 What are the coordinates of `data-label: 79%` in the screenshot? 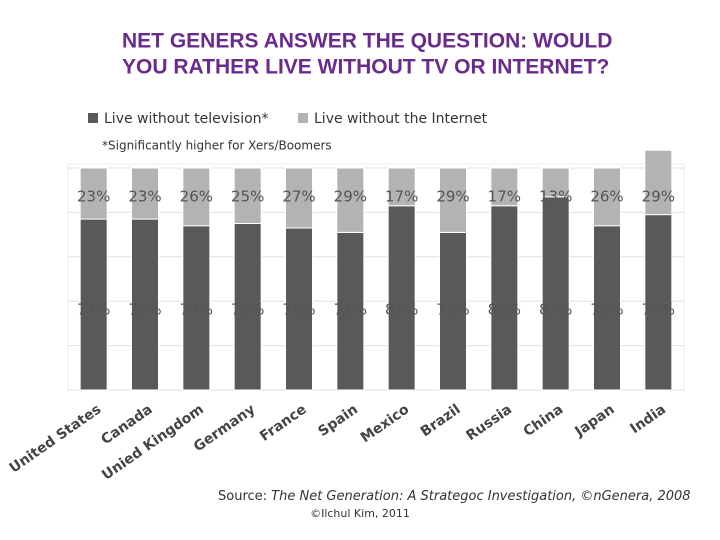 It's located at (658, 310).